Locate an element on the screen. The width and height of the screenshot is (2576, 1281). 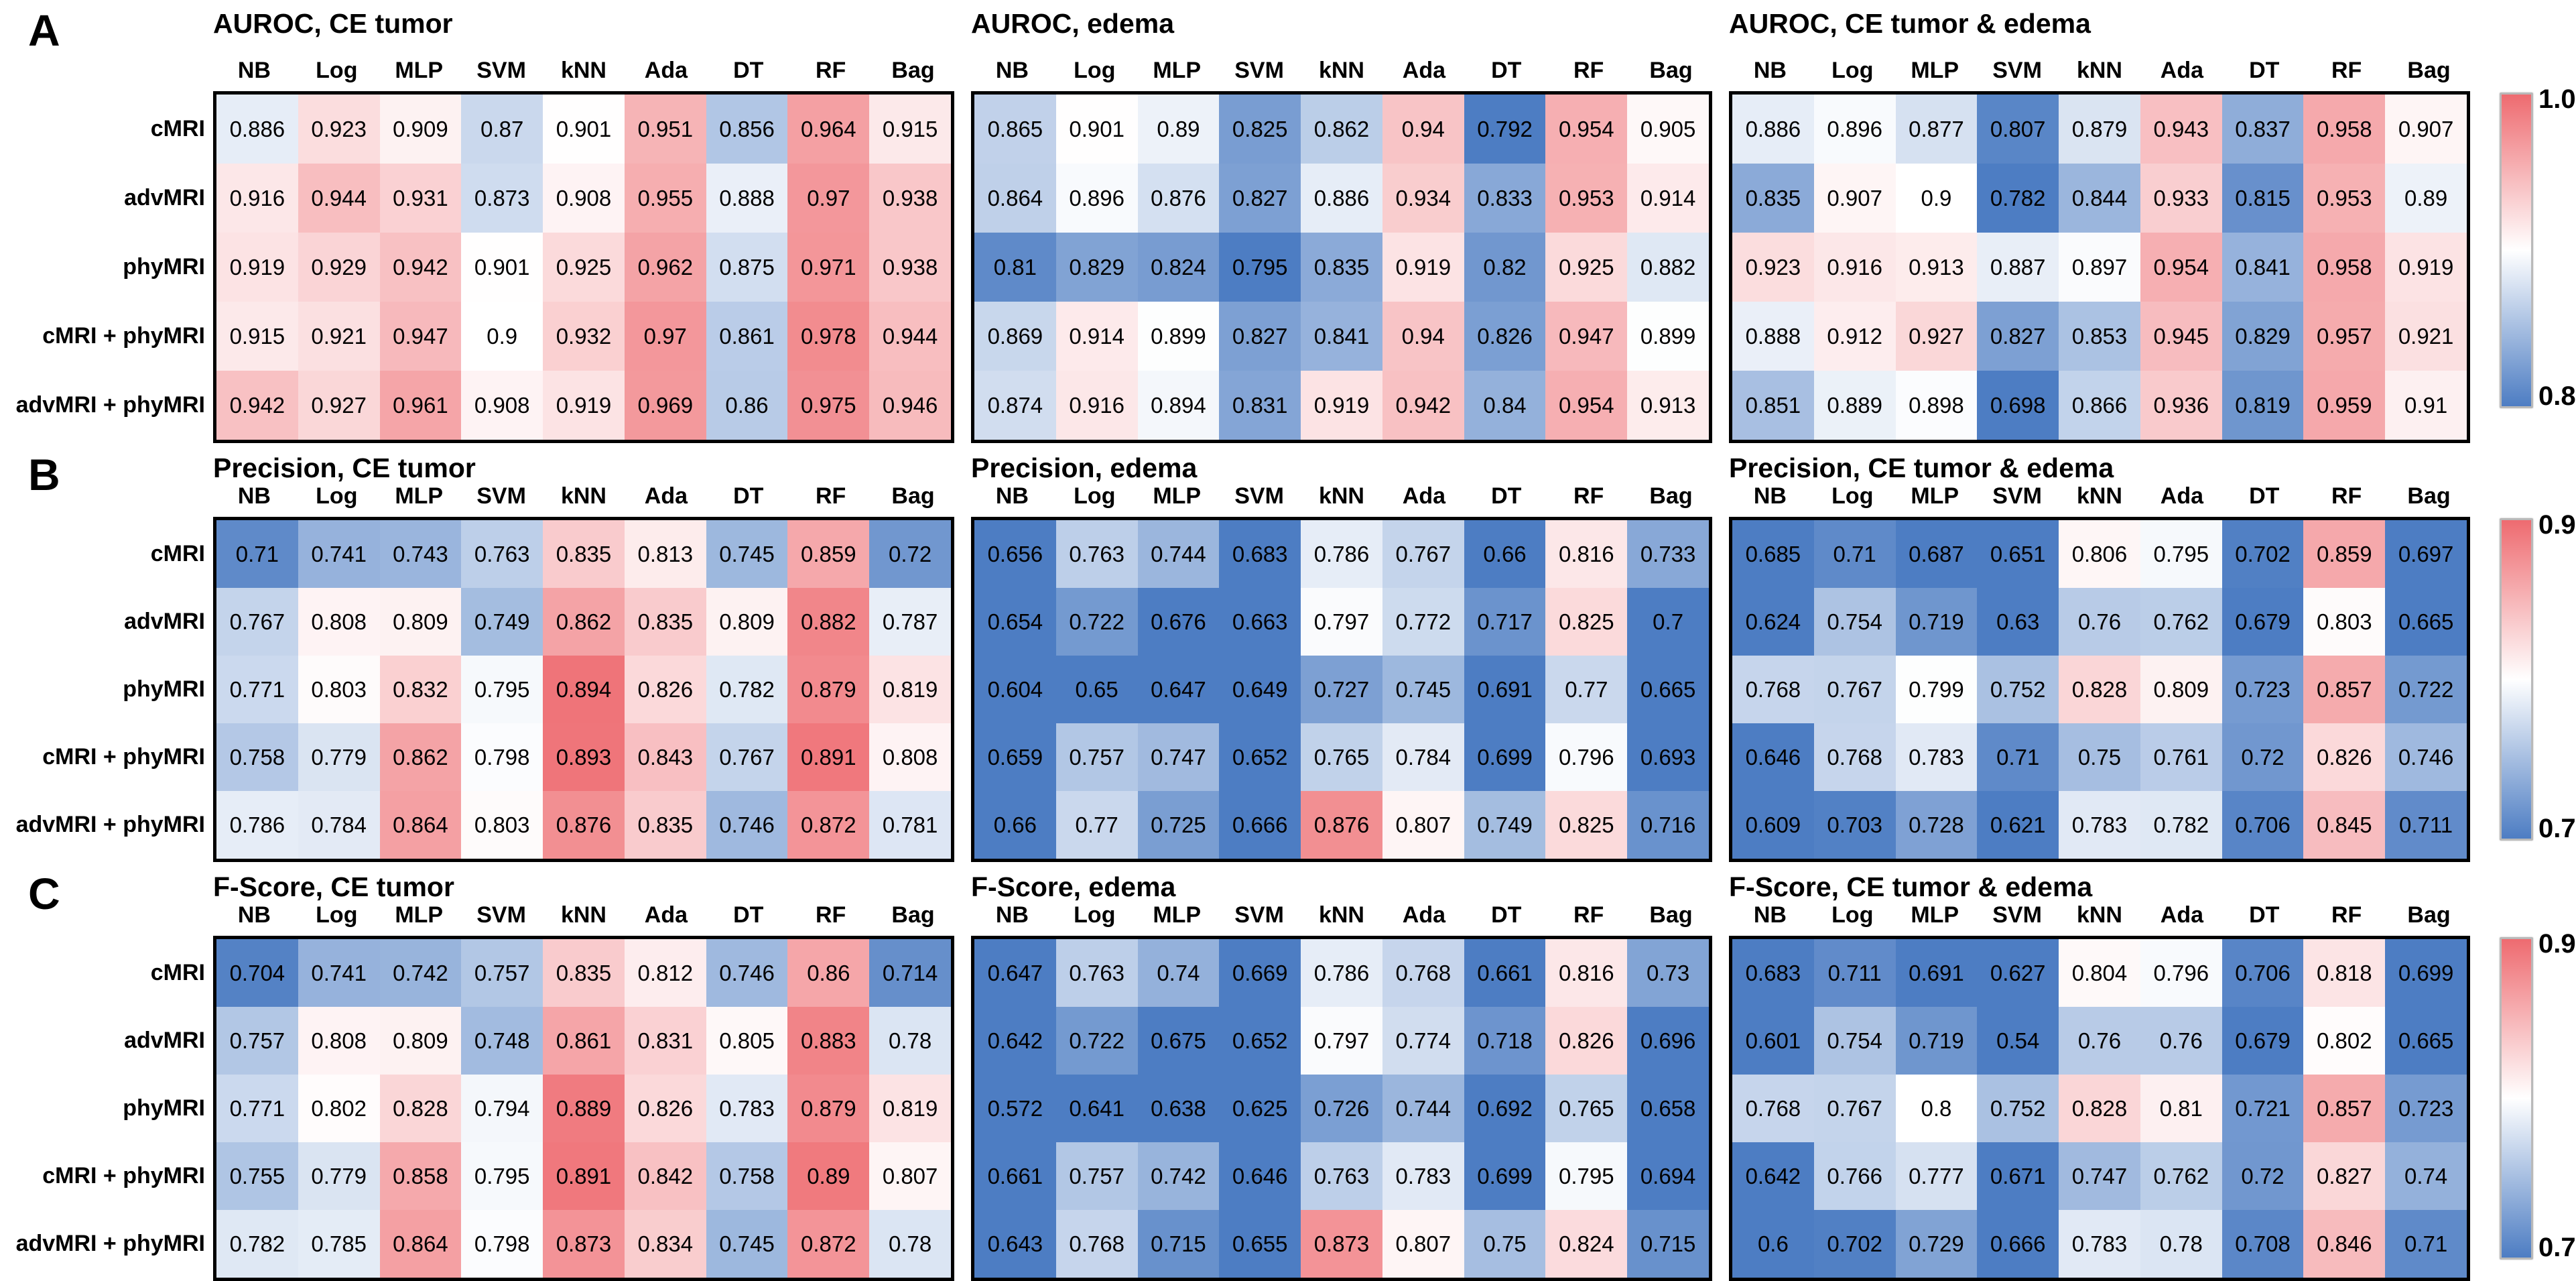
column-header: kNN is located at coordinates (583, 70).